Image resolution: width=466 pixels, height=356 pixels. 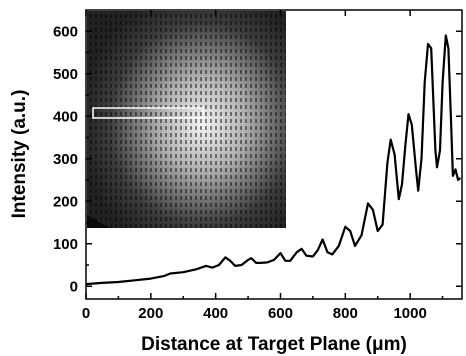 What do you see at coordinates (345, 313) in the screenshot?
I see `x-tick-label: 800` at bounding box center [345, 313].